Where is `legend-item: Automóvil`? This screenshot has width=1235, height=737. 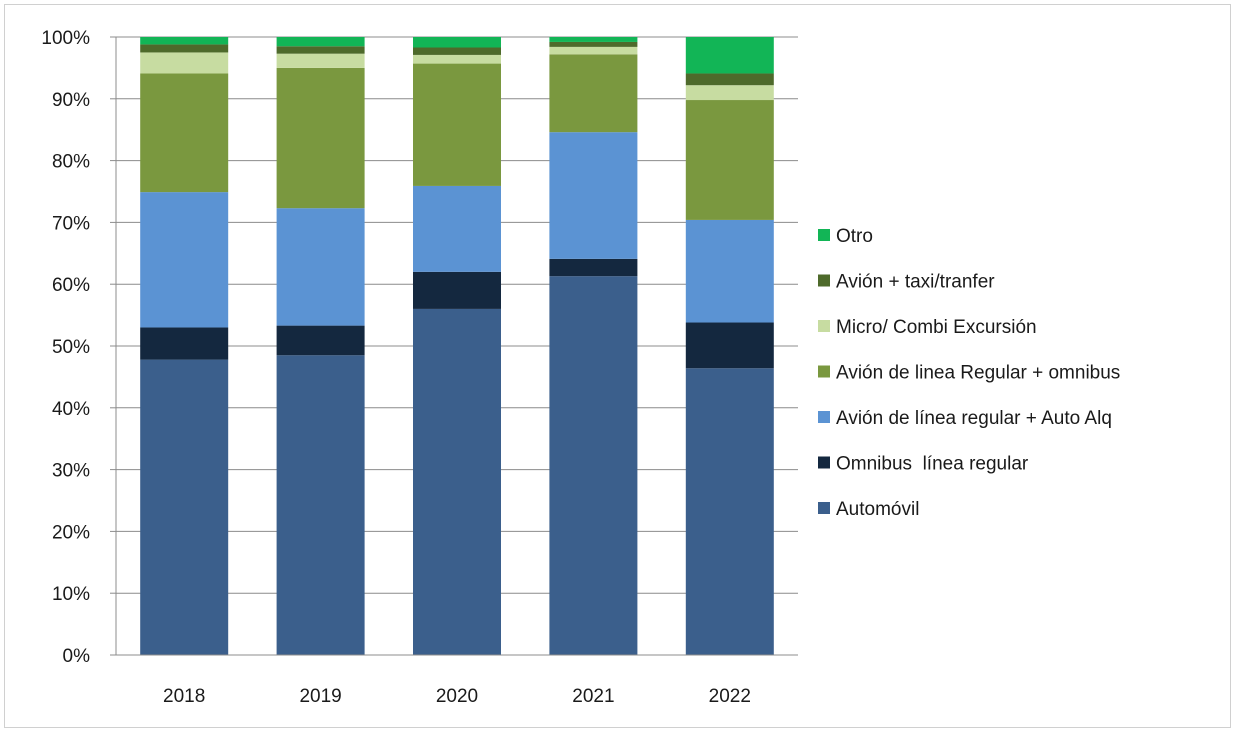 legend-item: Automóvil is located at coordinates (868, 509).